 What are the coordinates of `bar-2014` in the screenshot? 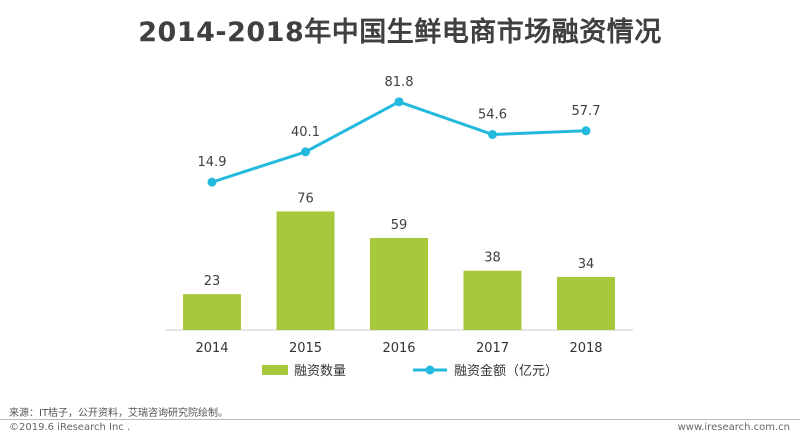 It's located at (212, 312).